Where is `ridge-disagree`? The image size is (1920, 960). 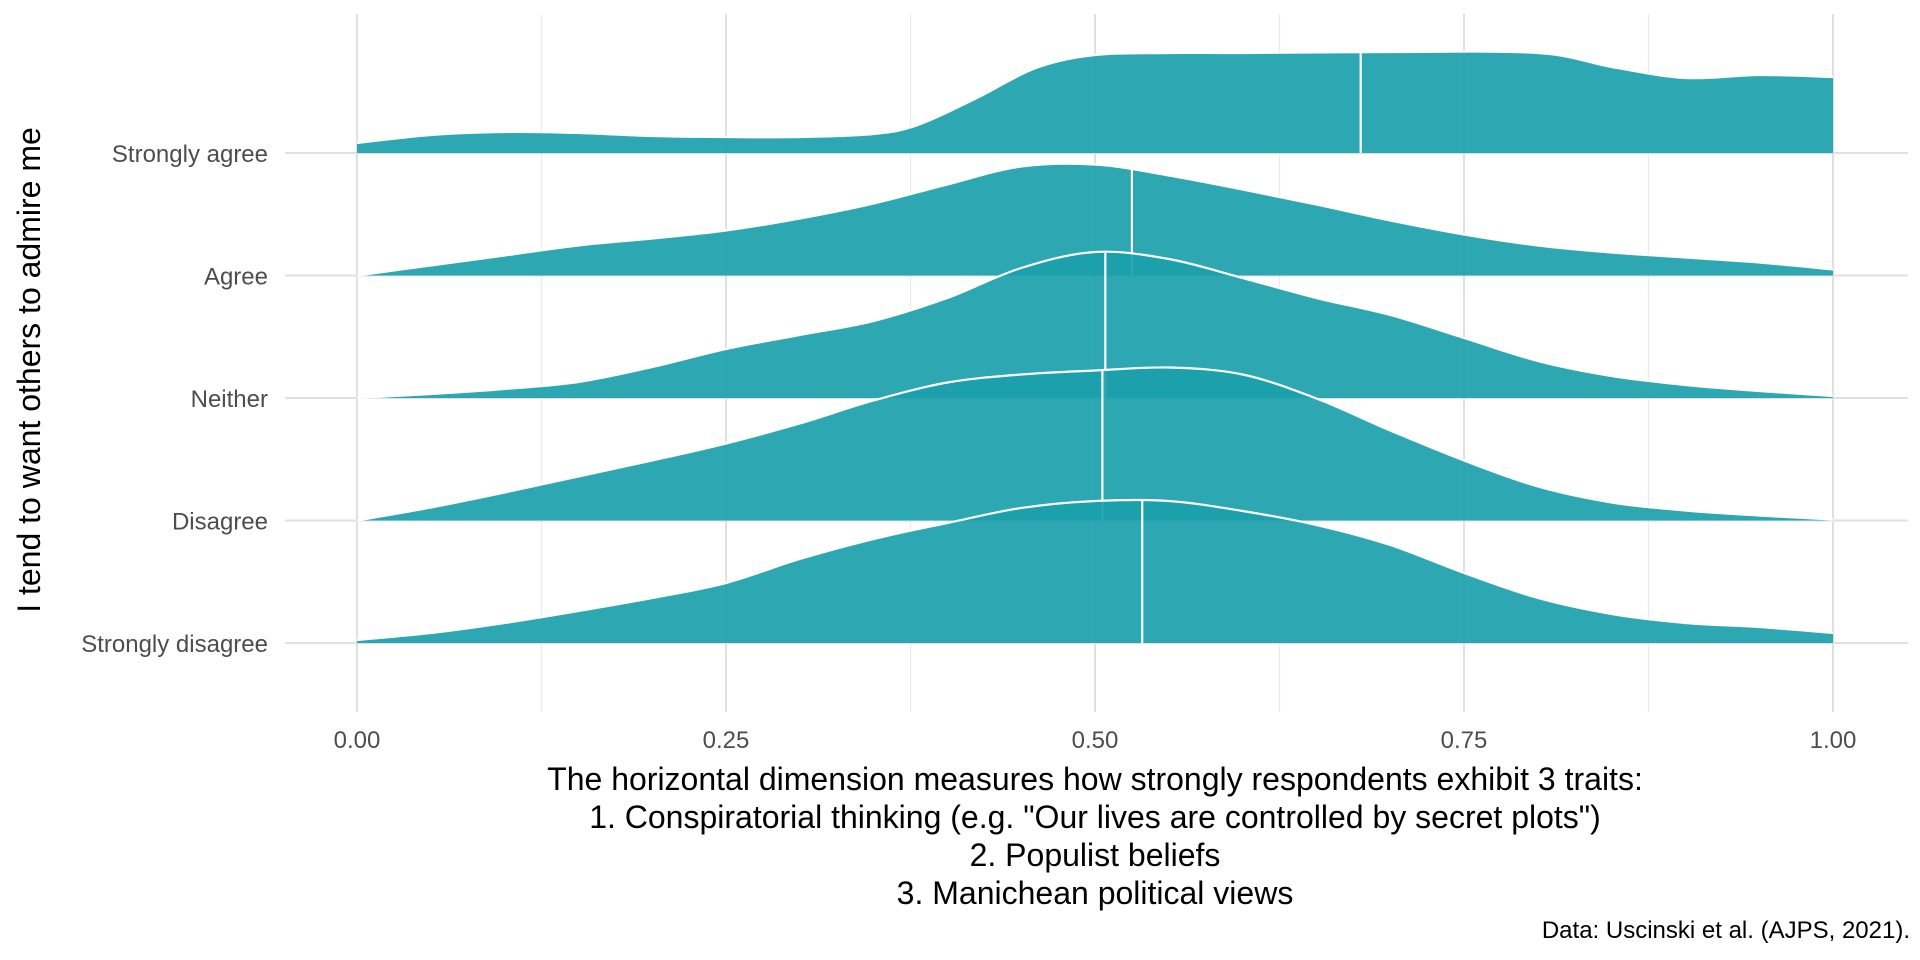 ridge-disagree is located at coordinates (1095, 444).